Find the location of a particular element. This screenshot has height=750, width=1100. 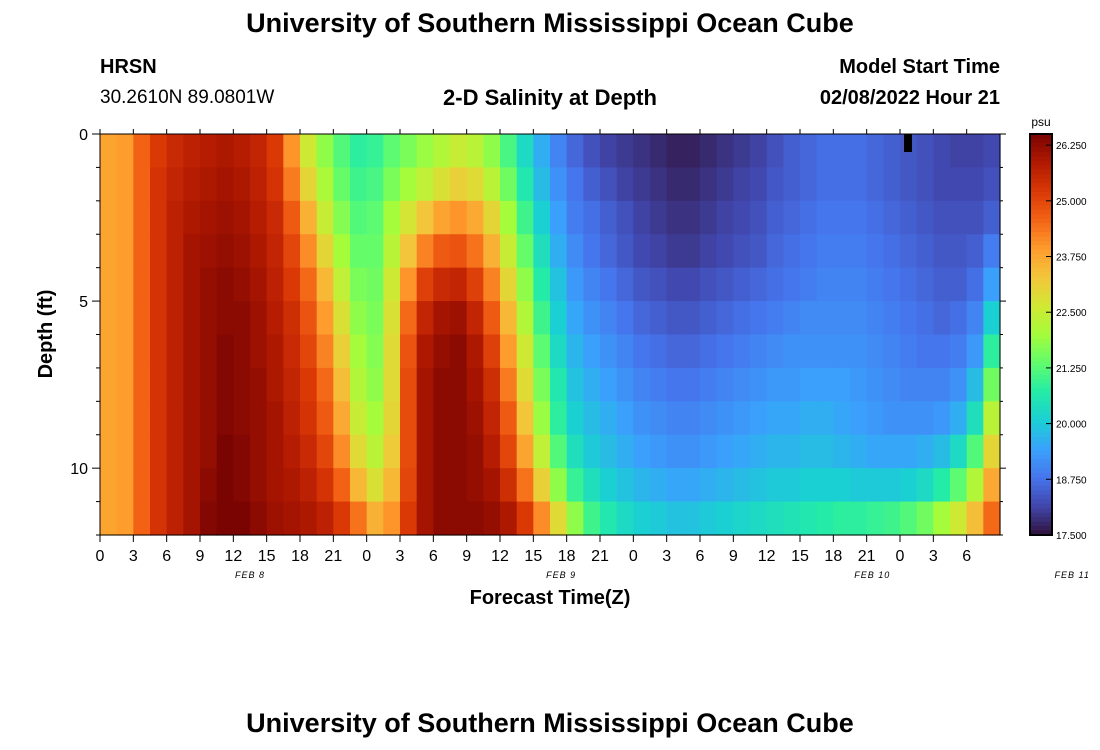

colorbar-tick-label: 20.000 is located at coordinates (1071, 425).